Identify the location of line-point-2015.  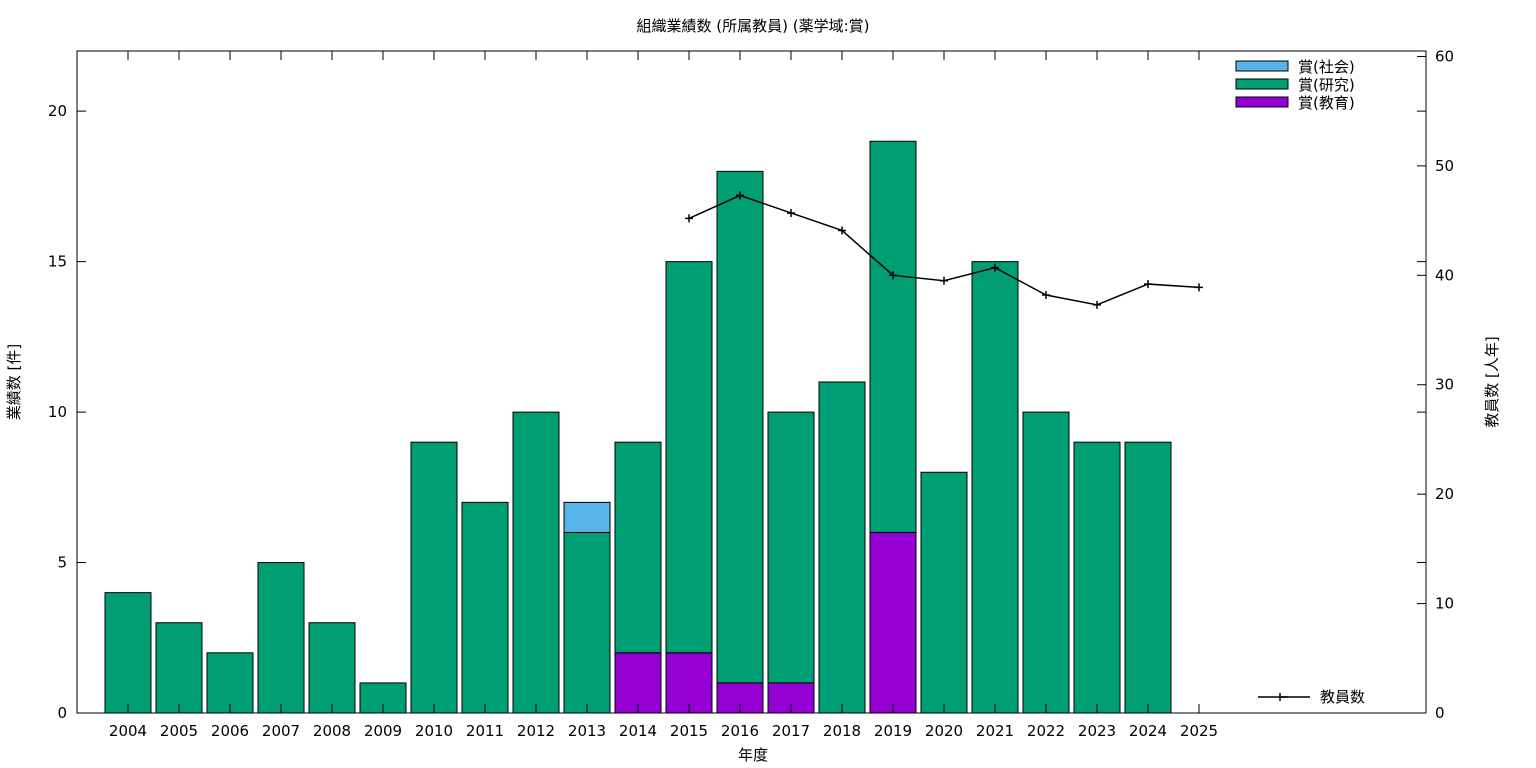
(689, 218).